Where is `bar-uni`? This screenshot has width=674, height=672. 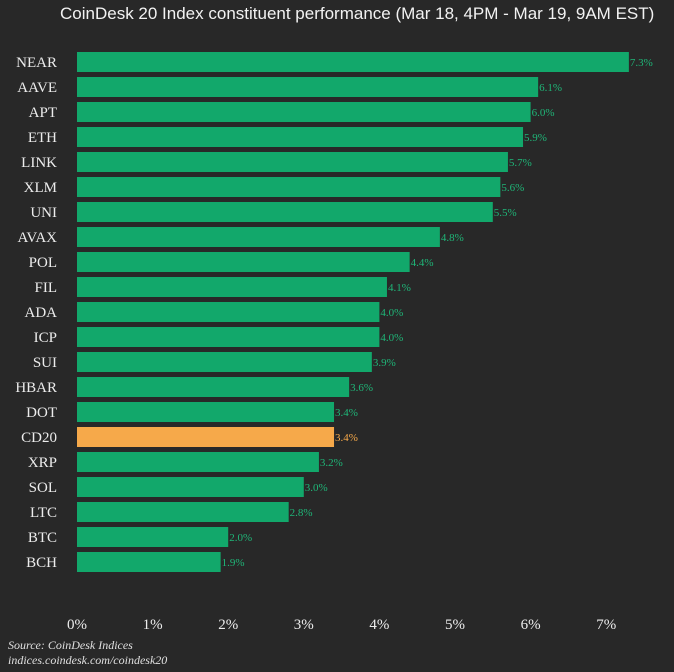
bar-uni is located at coordinates (285, 212).